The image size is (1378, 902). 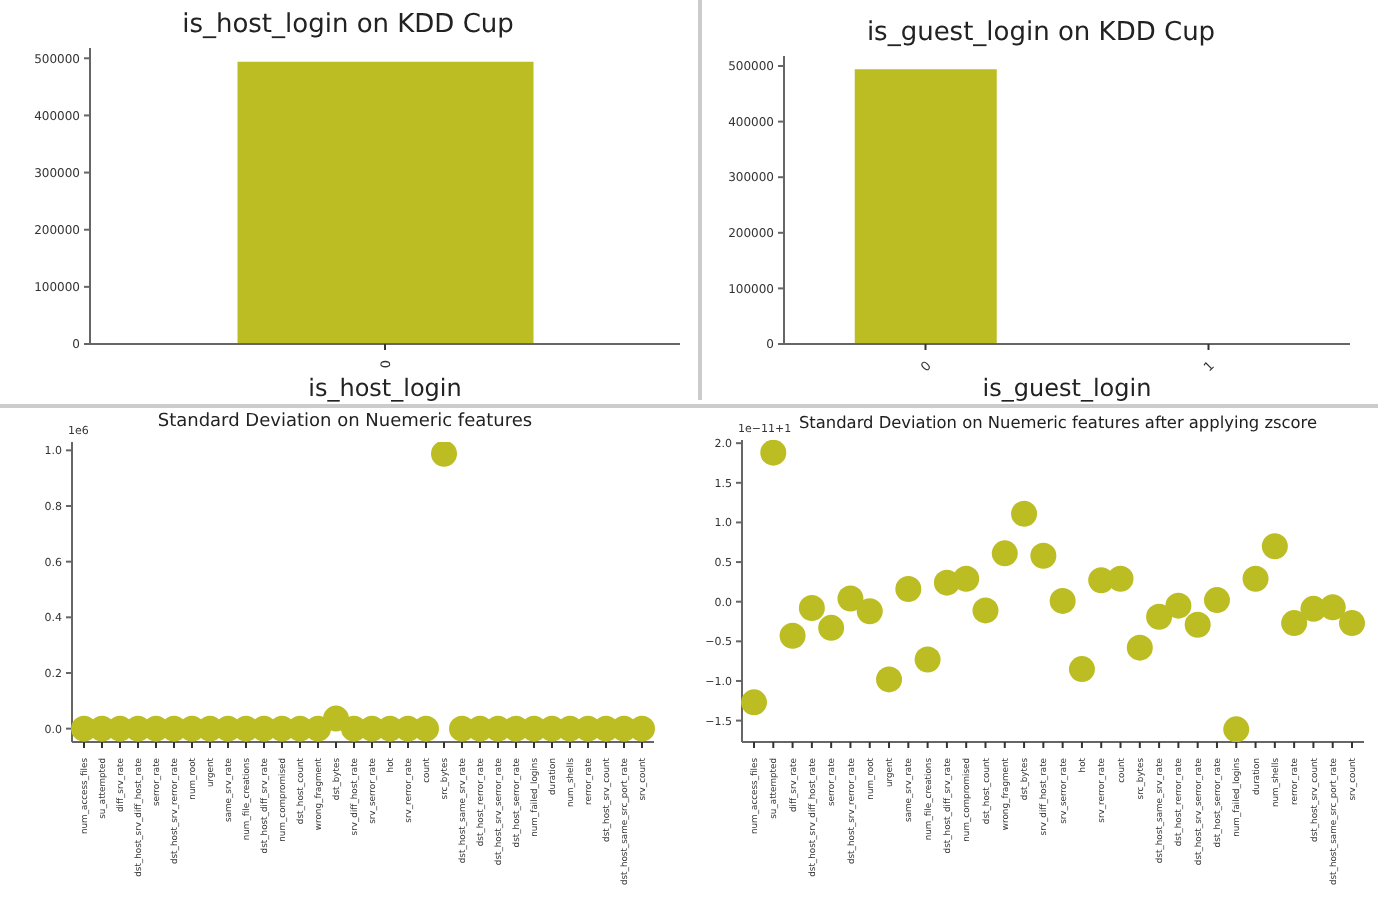 What do you see at coordinates (1067, 390) in the screenshot?
I see `x-axis-title: is_guest_login` at bounding box center [1067, 390].